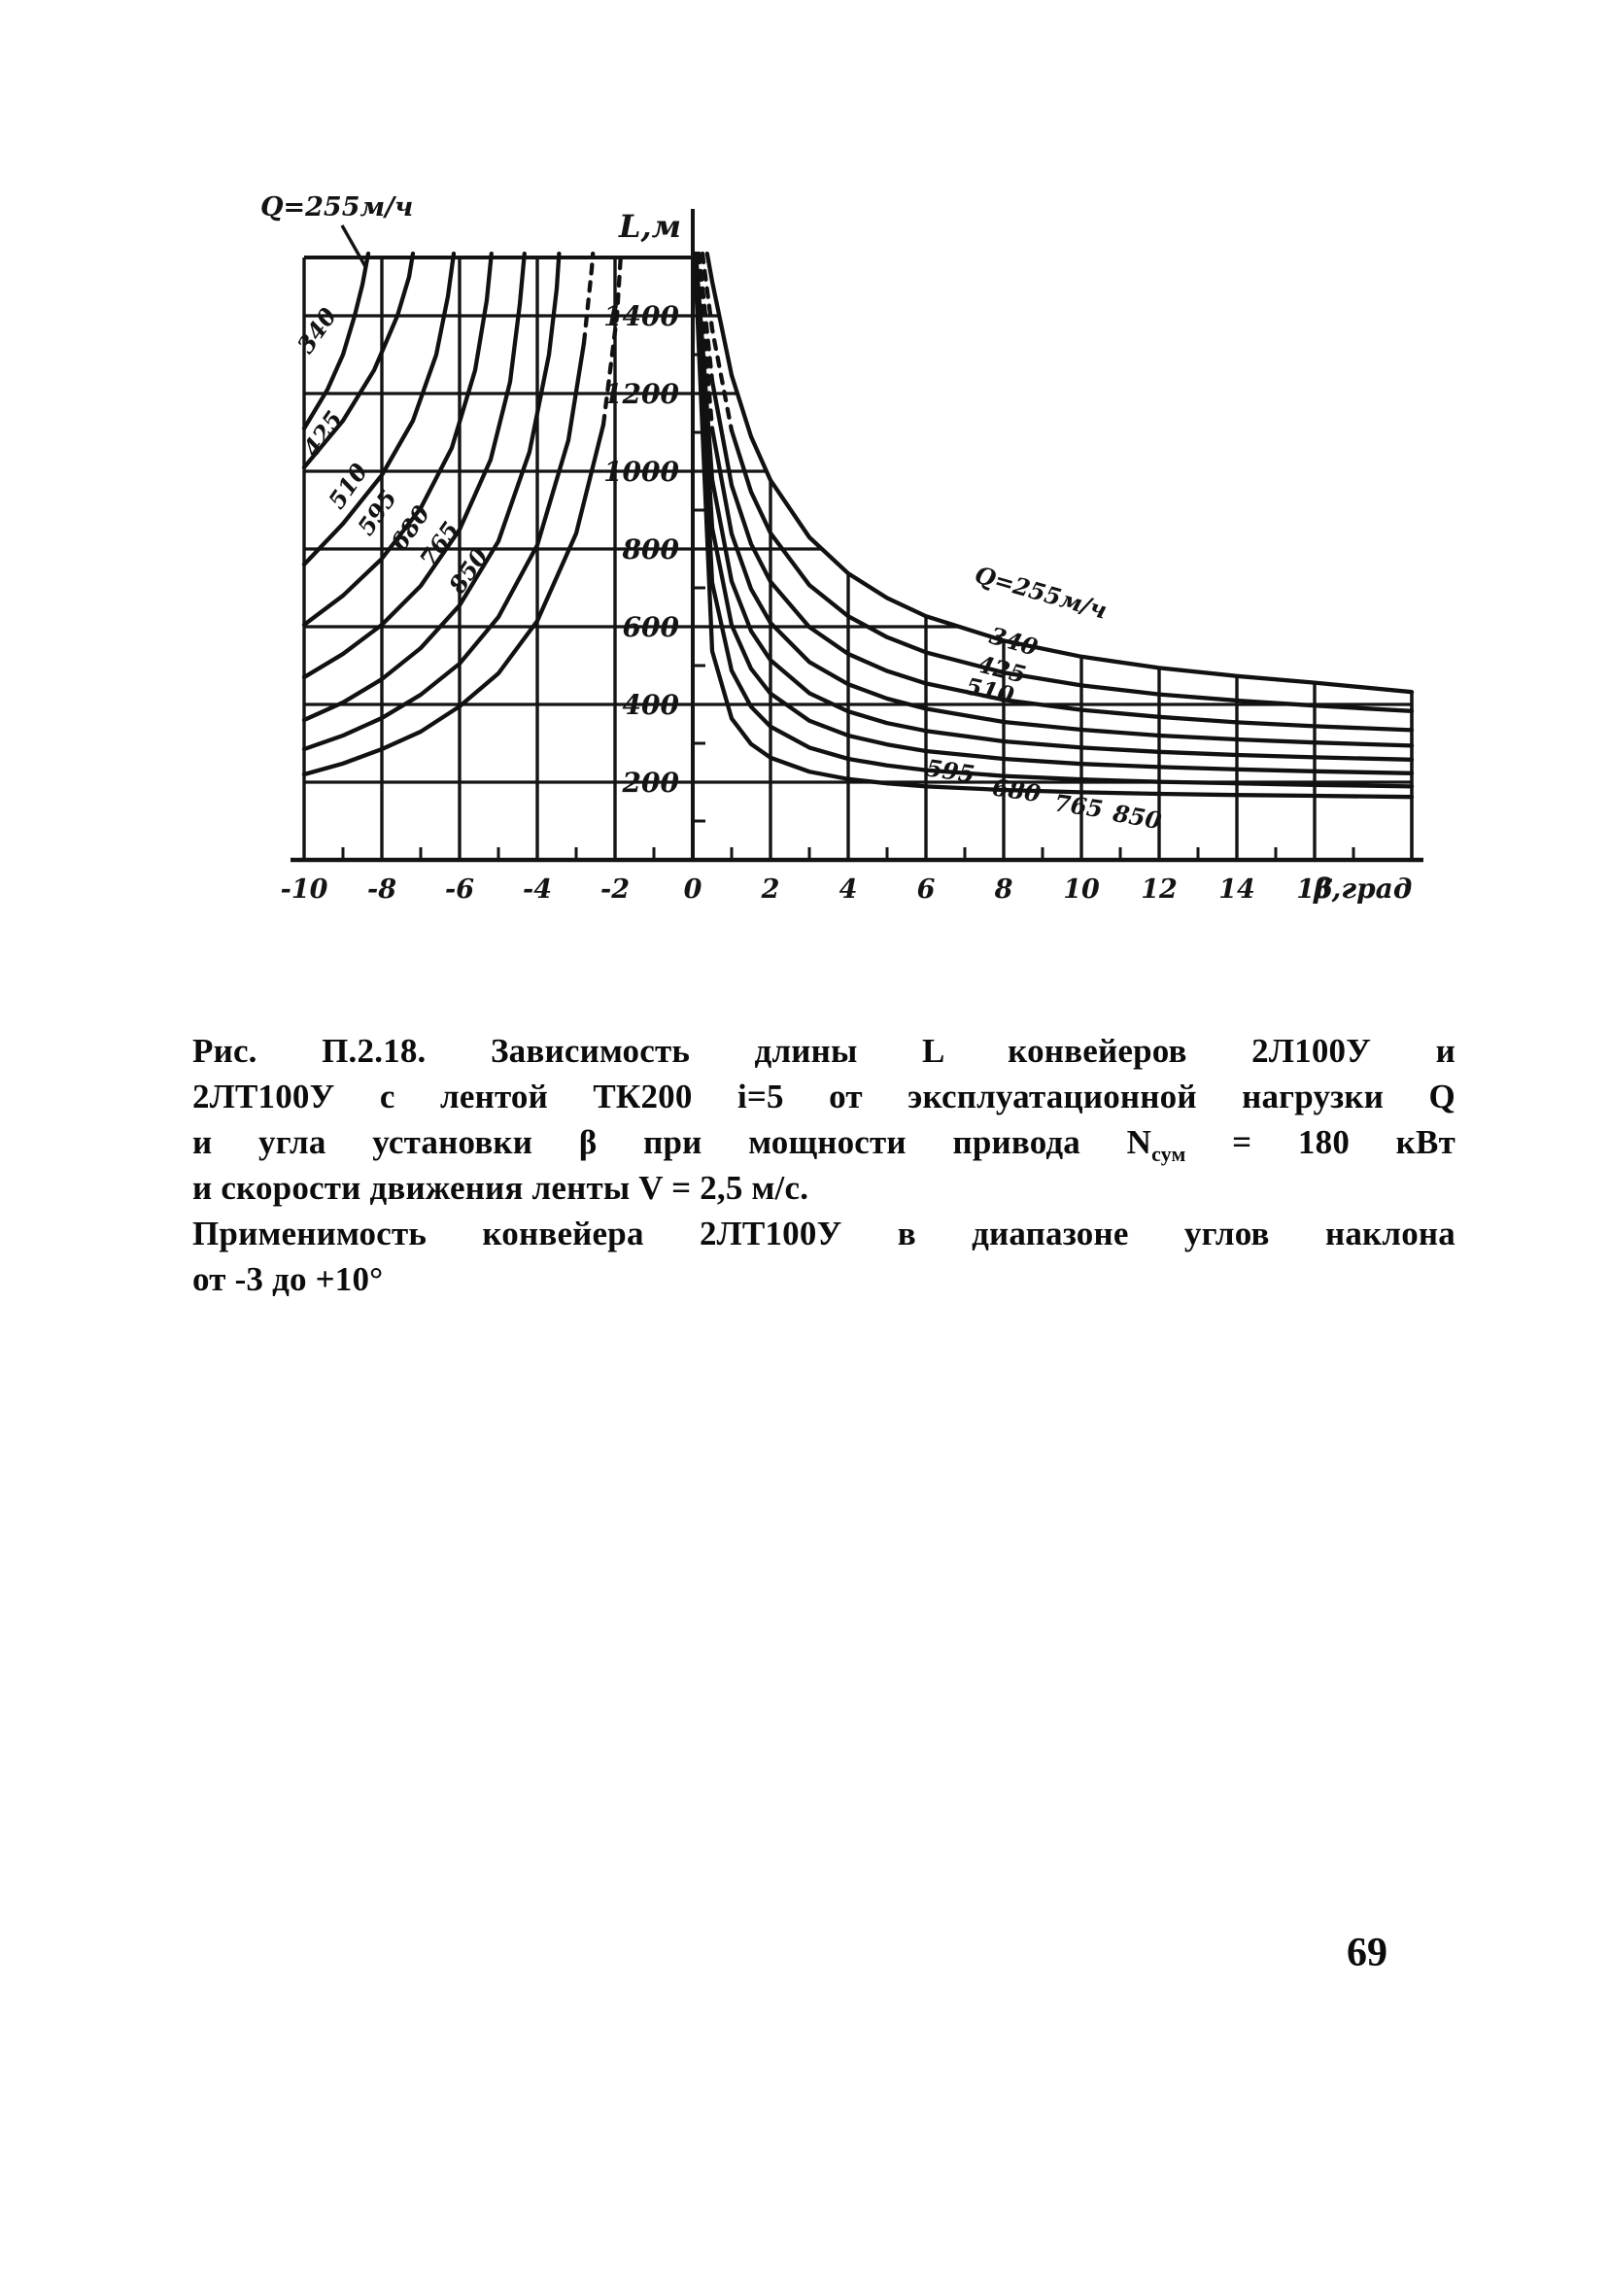 Image resolution: width=1609 pixels, height=2296 pixels. I want to click on svg-text: 200, so click(651, 783).